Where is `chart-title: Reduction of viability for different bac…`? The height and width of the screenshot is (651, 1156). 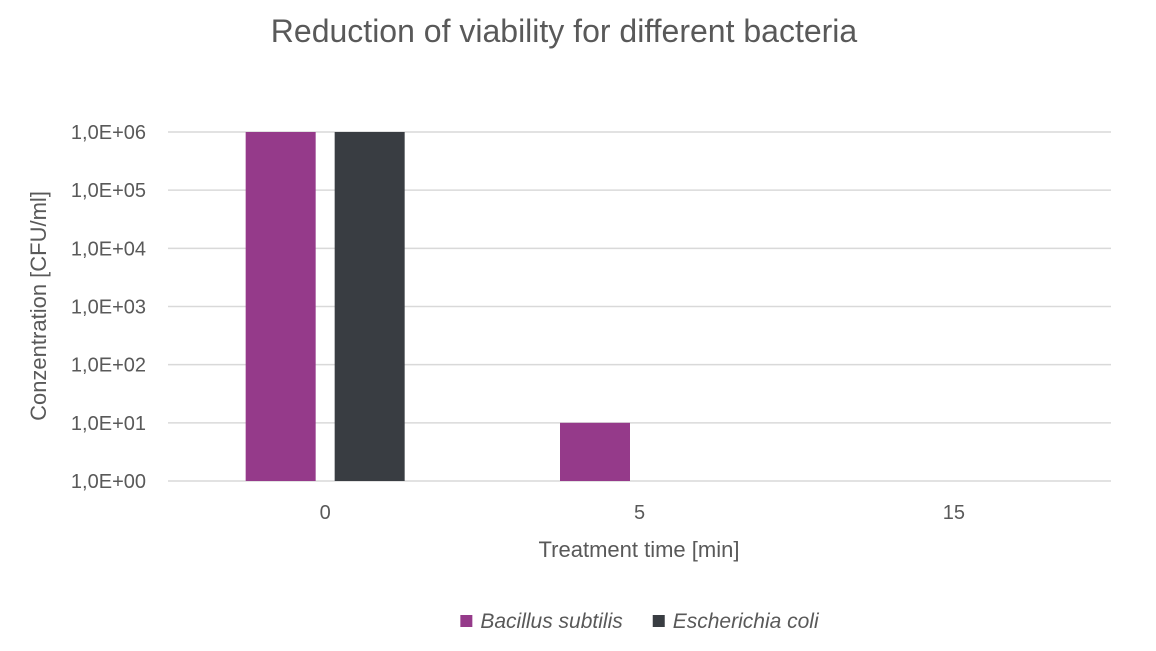
chart-title: Reduction of viability for different bac… is located at coordinates (564, 31).